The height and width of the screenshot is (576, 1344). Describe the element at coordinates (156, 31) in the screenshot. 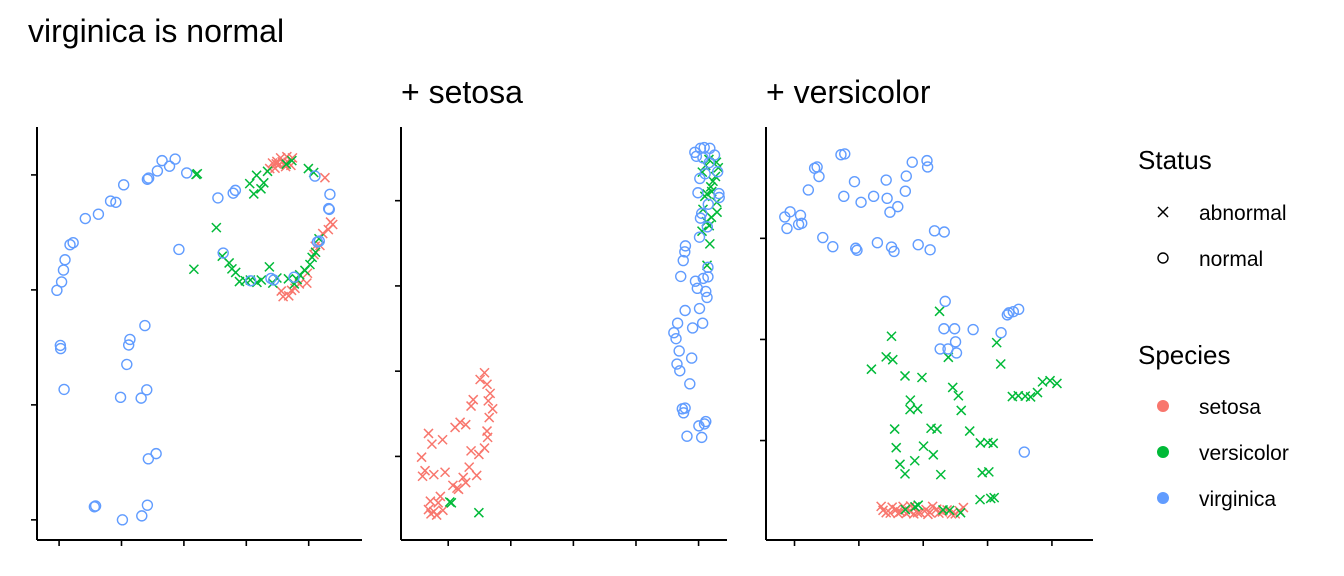

I see `chart-title: virginica is normal` at that location.